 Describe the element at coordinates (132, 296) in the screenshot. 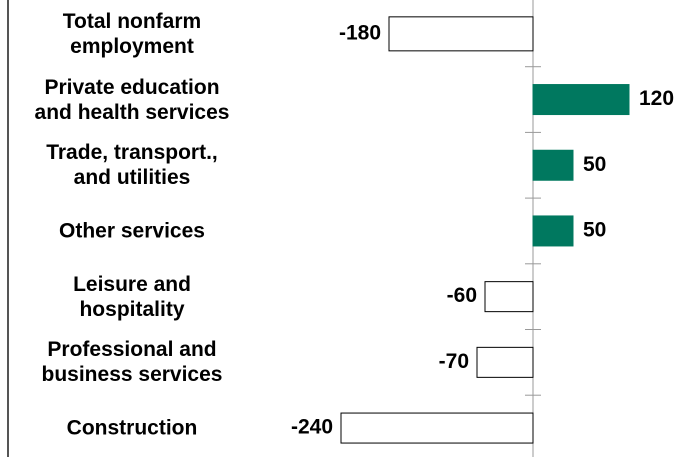

I see `category-label: Leisure and hospitality` at that location.